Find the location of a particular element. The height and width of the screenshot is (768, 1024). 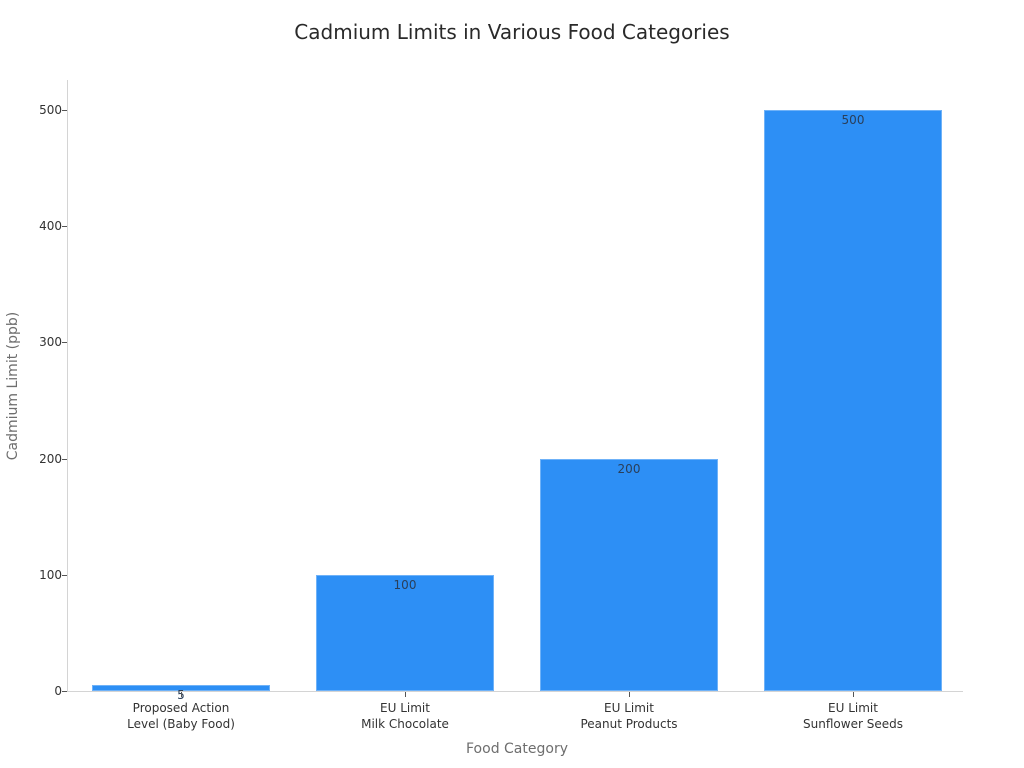

bar-value-label: 500 is located at coordinates (853, 120).